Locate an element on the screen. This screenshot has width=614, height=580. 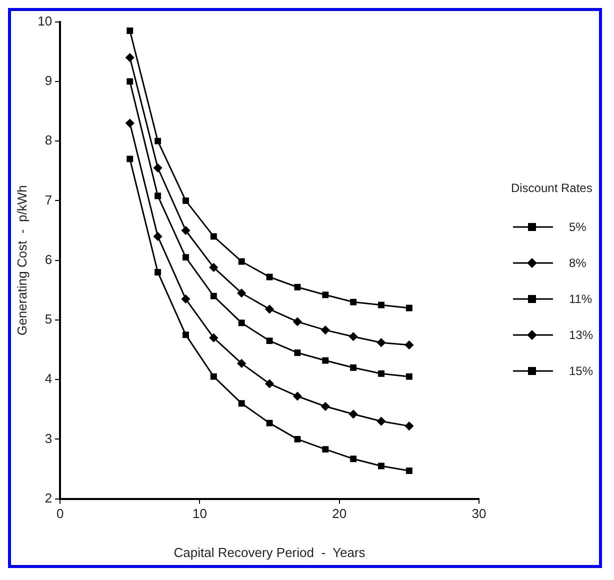
y-tick-label: 4 is located at coordinates (48, 378).